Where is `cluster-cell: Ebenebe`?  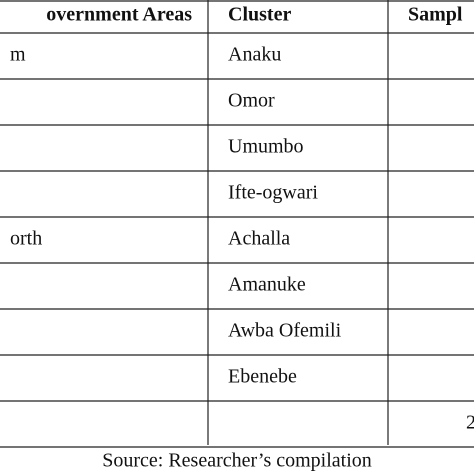 cluster-cell: Ebenebe is located at coordinates (262, 377).